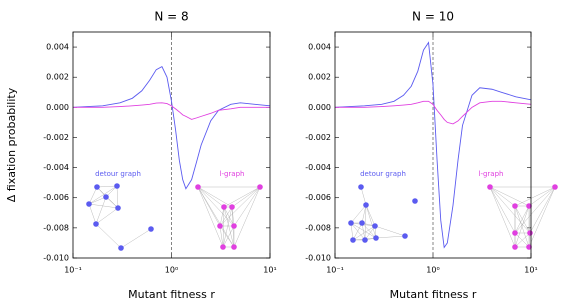 The width and height of the screenshot is (565, 306). I want to click on series-line, so click(433, 112).